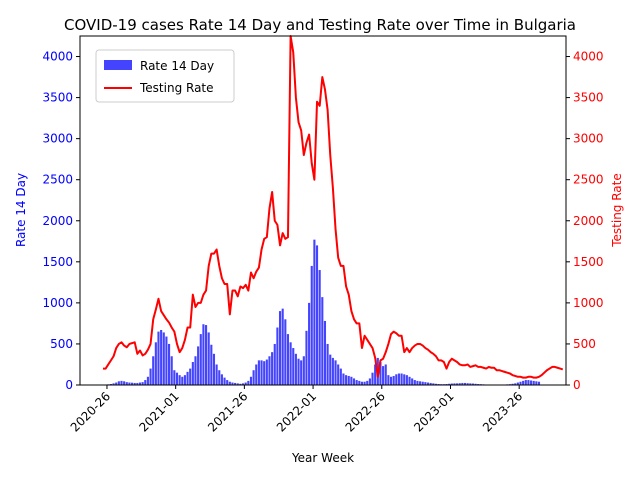 This screenshot has width=640, height=480. What do you see at coordinates (588, 180) in the screenshot?
I see `right-y-tick-label: 2500` at bounding box center [588, 180].